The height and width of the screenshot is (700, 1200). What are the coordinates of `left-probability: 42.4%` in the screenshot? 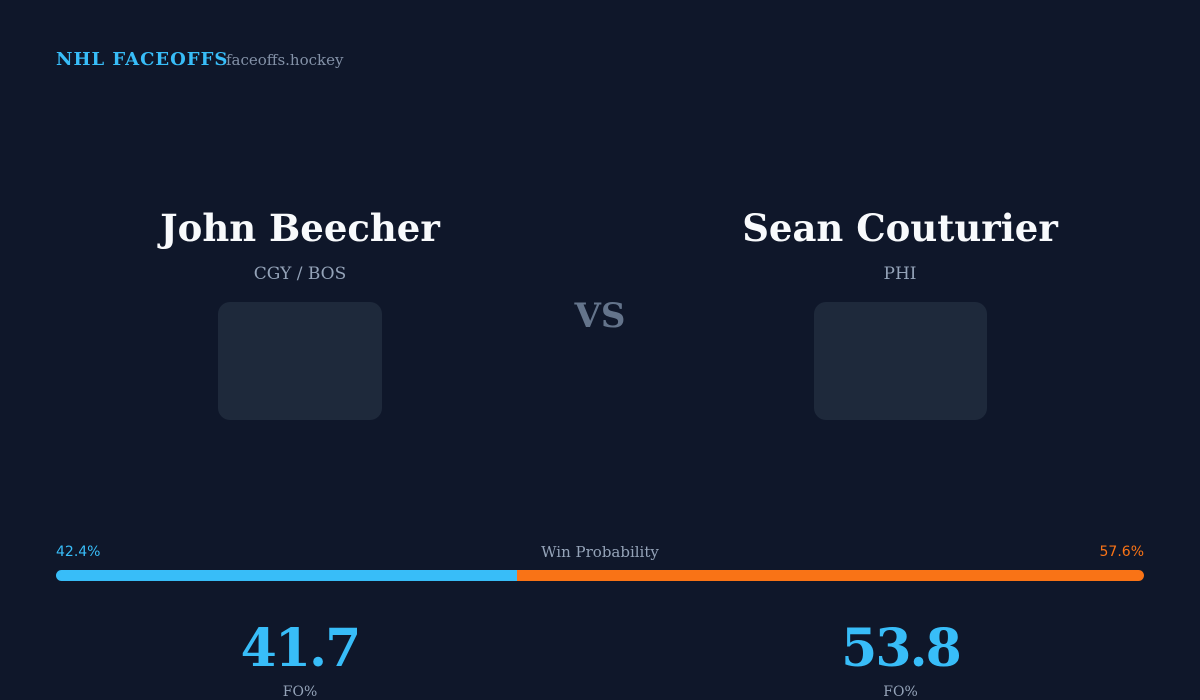 It's located at (78, 552).